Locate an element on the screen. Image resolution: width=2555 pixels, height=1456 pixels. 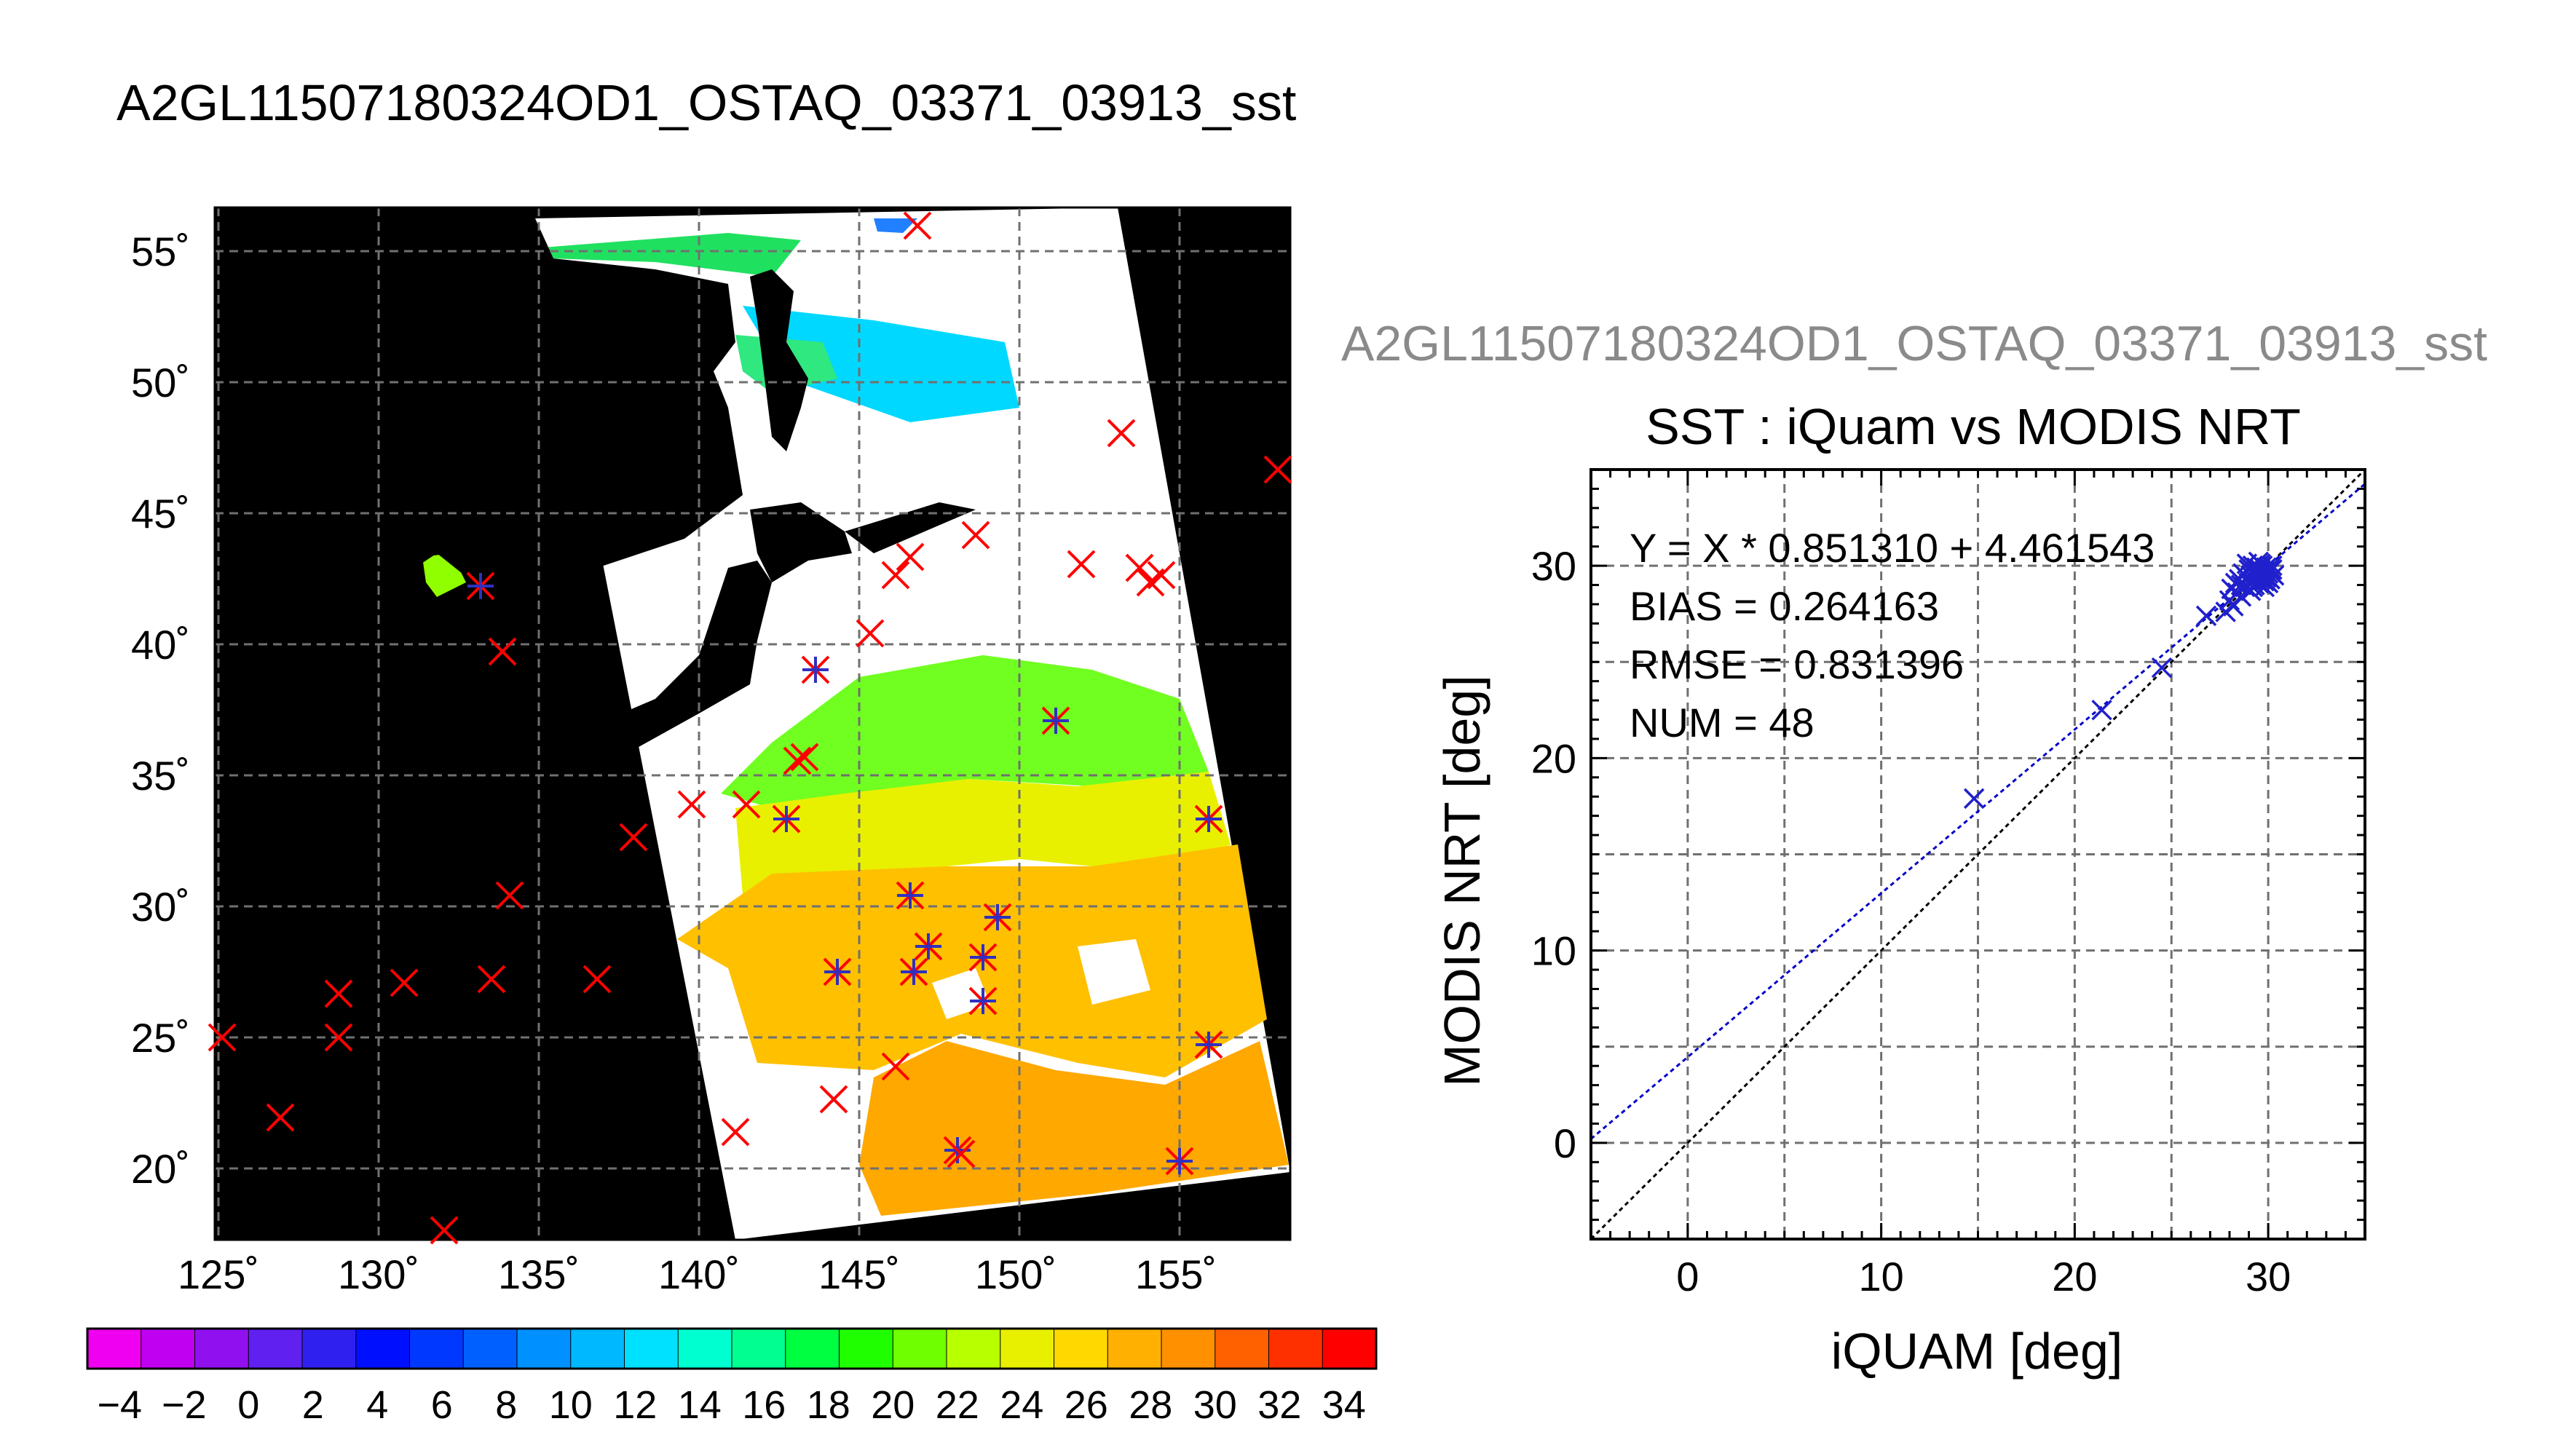
figure-title: A2GL11507180324OD1_OSTAQ_03371_03913_sst is located at coordinates (706, 102).